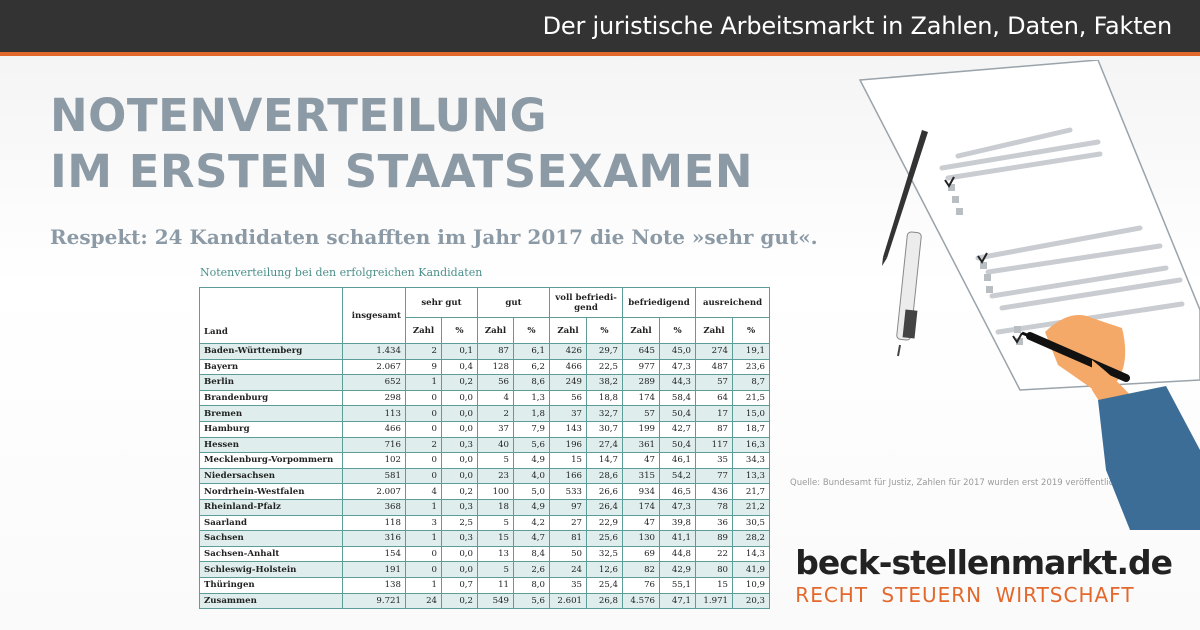  Describe the element at coordinates (531, 538) in the screenshot. I see `table-cell: 4,7` at that location.